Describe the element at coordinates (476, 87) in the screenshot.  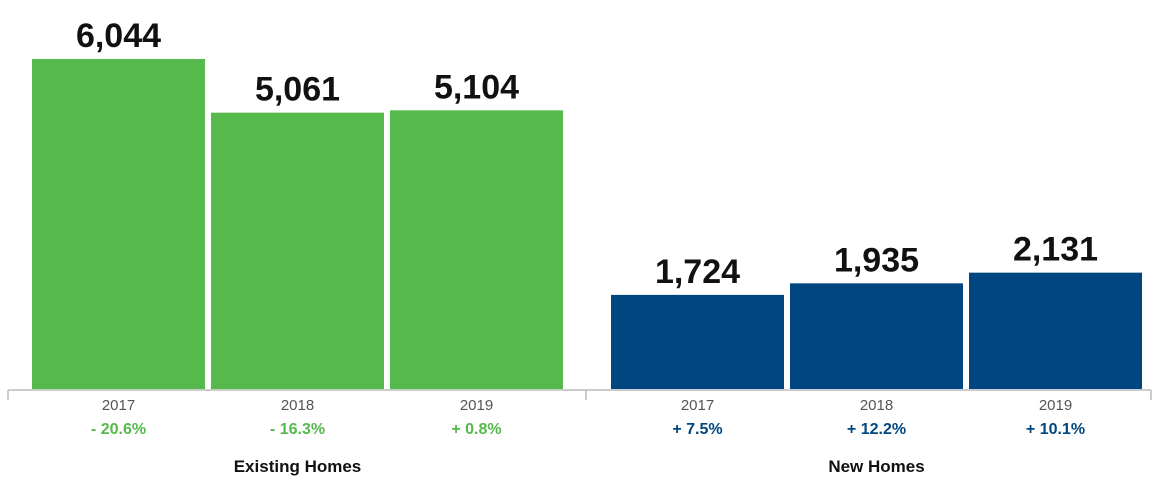
I see `bar-value-label: 5,104` at that location.